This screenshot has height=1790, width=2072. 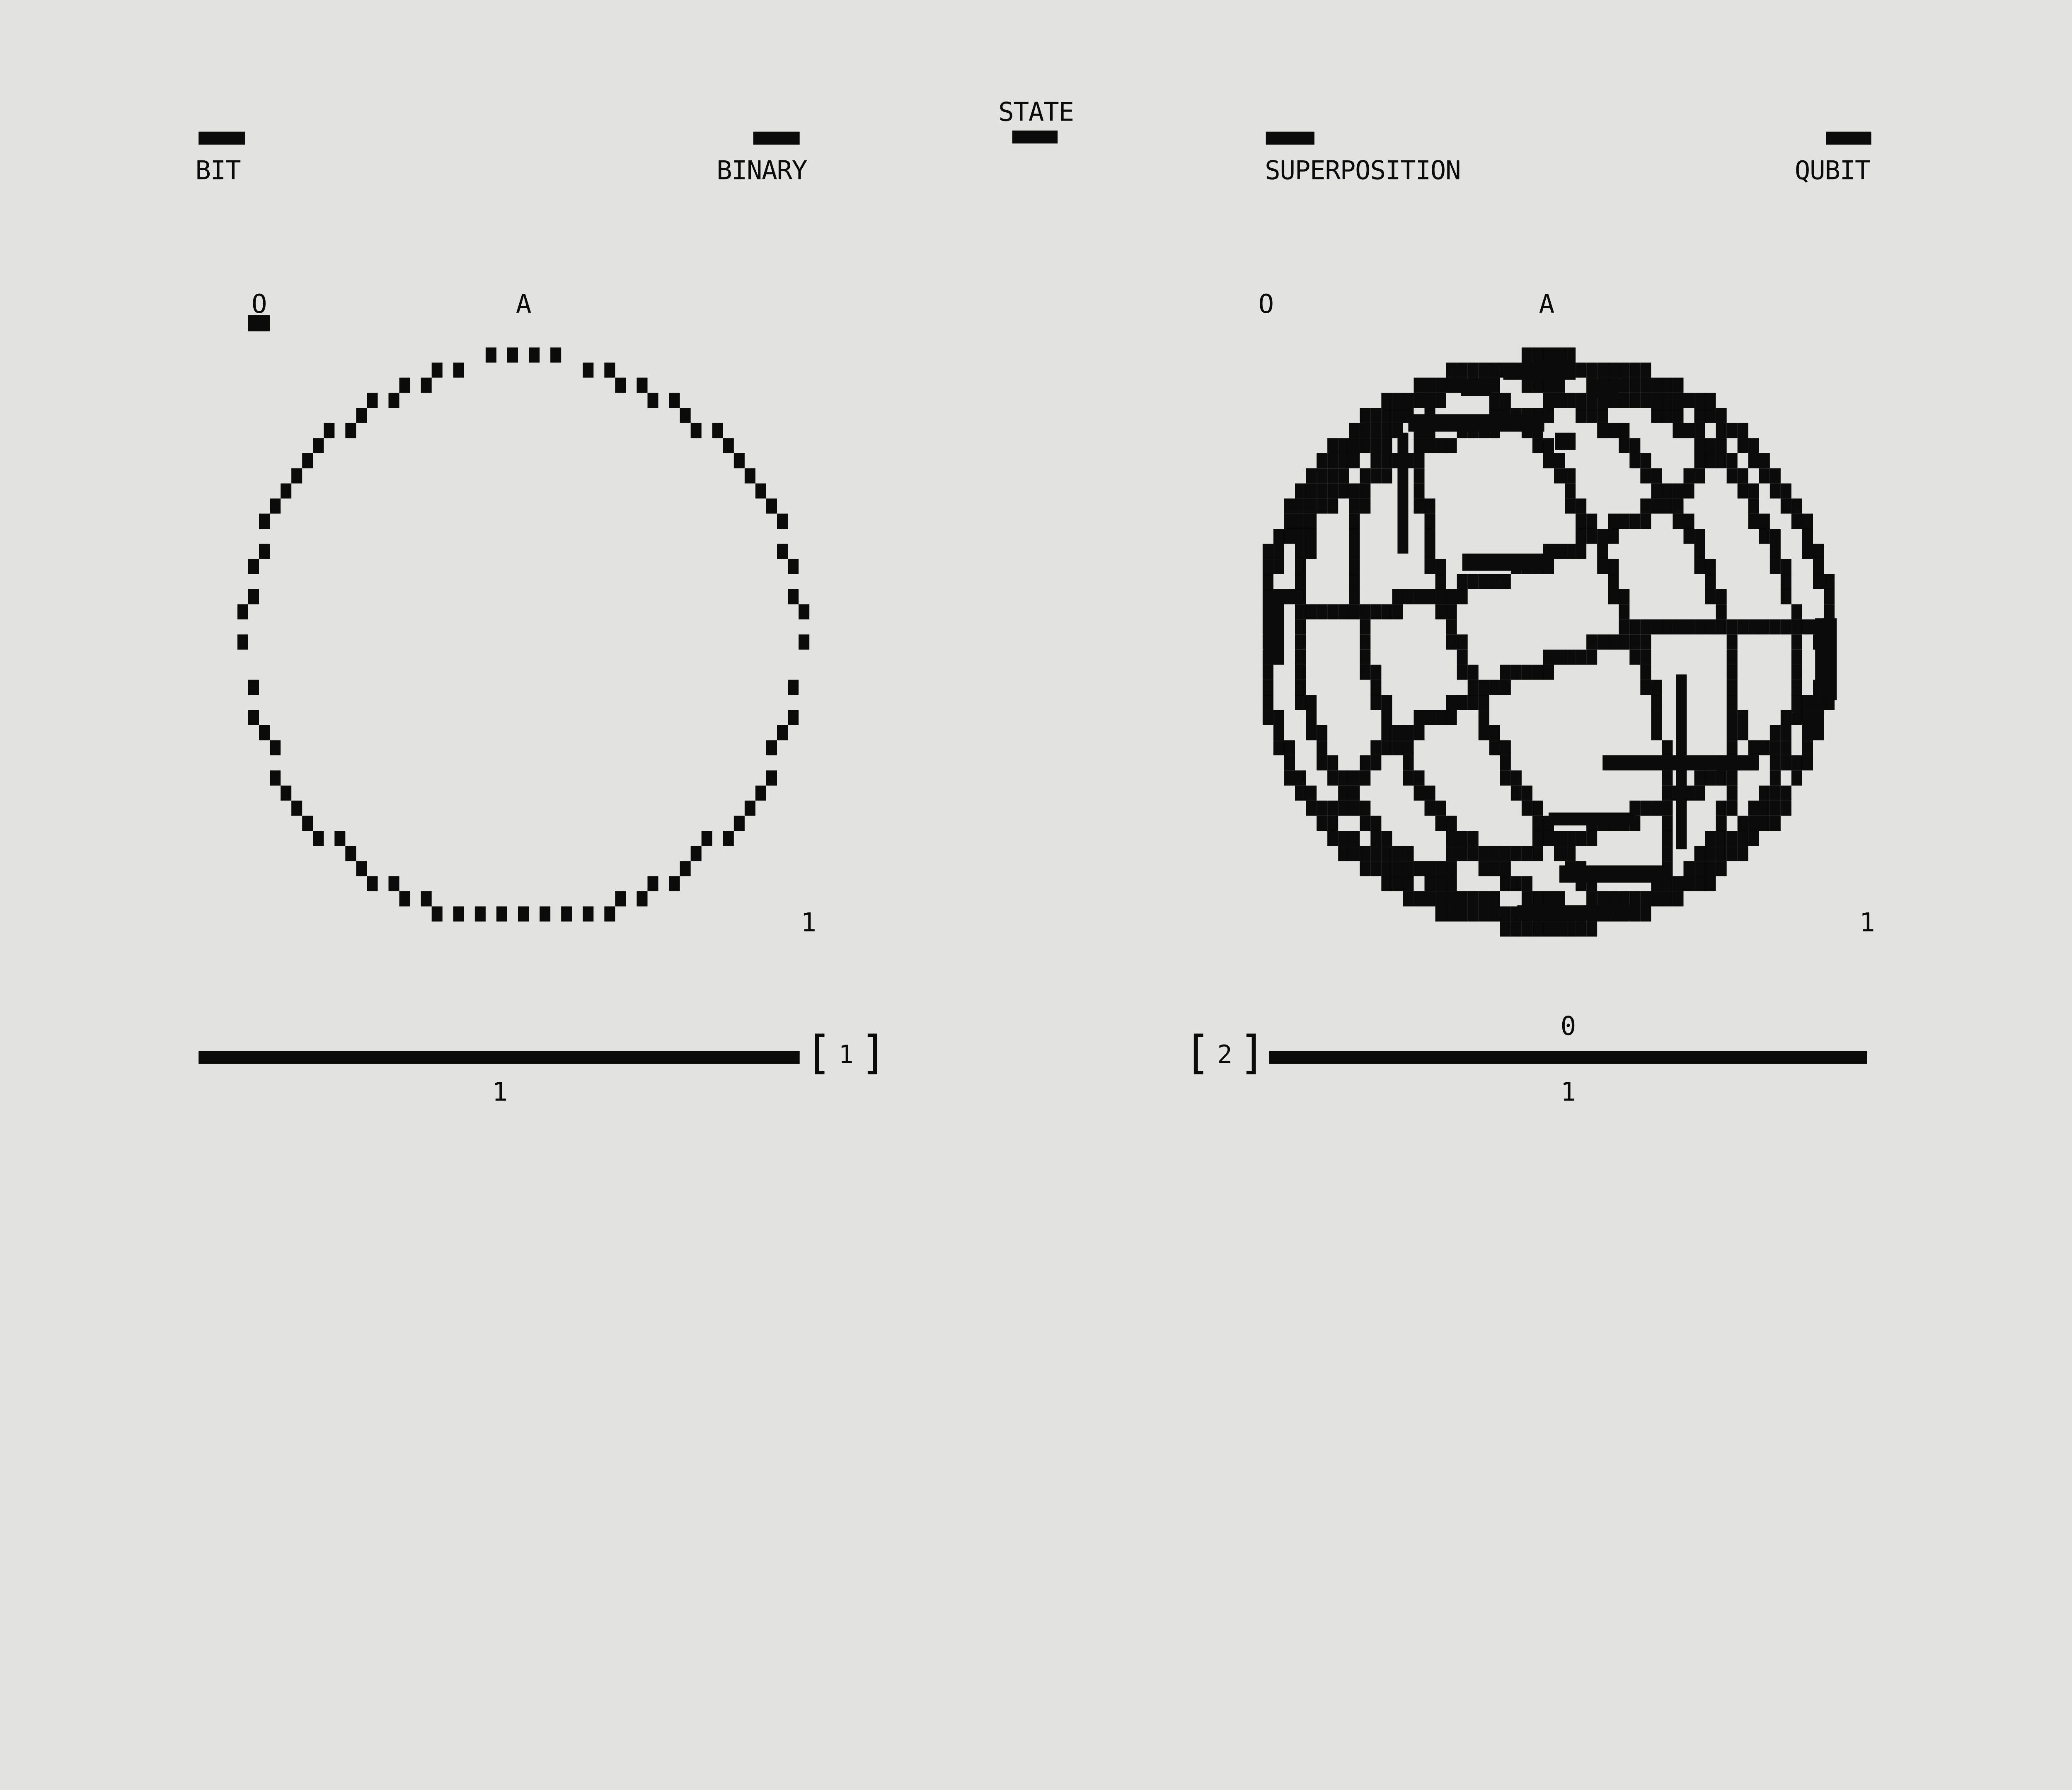 What do you see at coordinates (1197, 1052) in the screenshot?
I see `figure-2-open-bracket: [` at bounding box center [1197, 1052].